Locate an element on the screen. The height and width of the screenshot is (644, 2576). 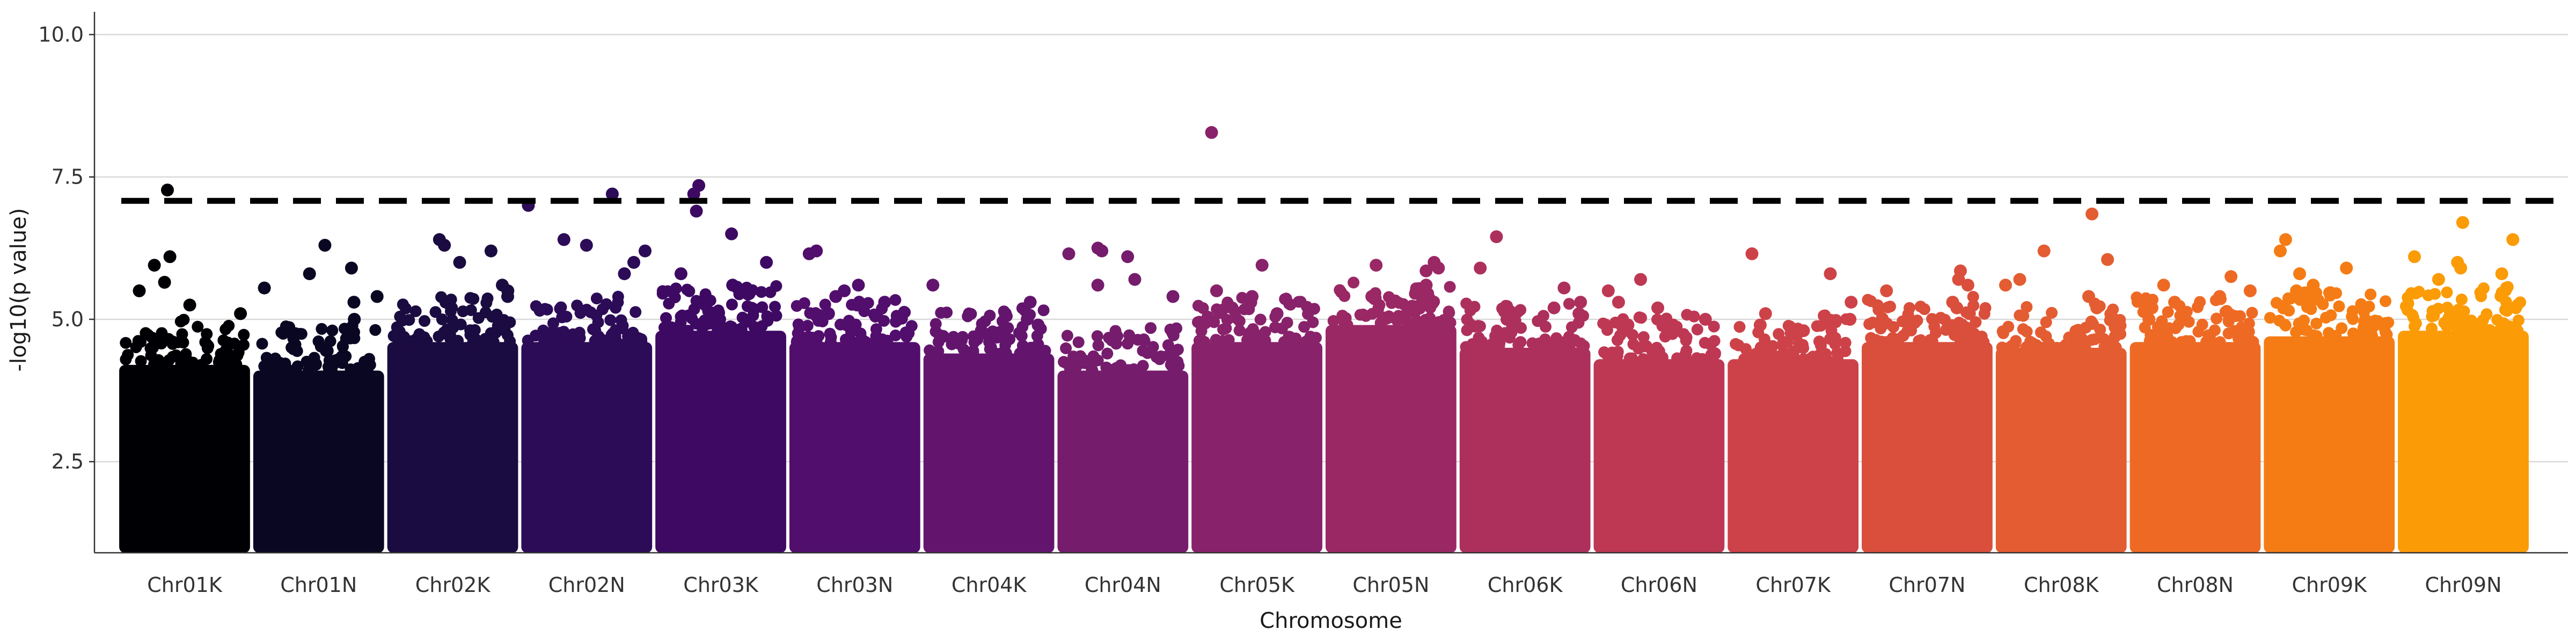
band-Chr05K is located at coordinates (1256, 447).